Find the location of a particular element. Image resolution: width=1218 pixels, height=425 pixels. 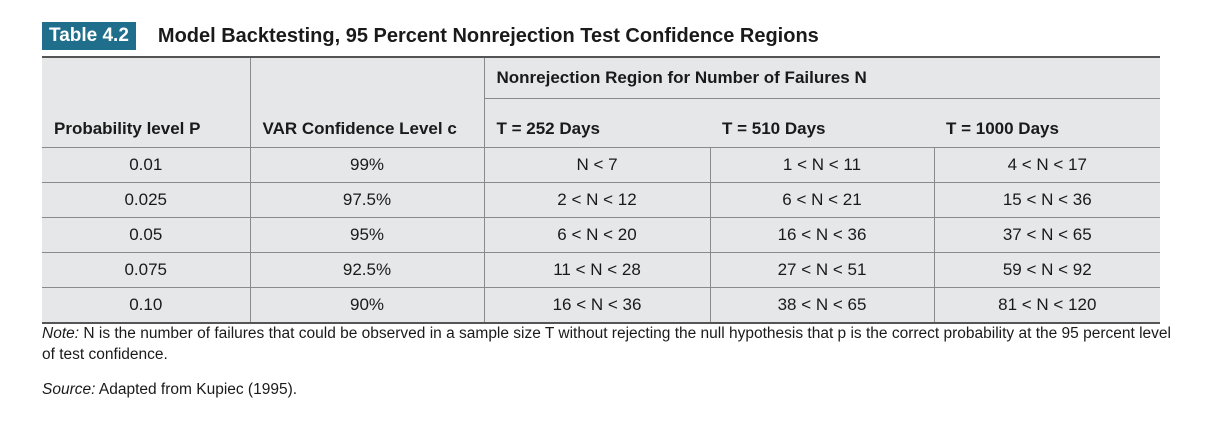

col-header-var-confidence: VAR Confidence Level c is located at coordinates (366, 123).